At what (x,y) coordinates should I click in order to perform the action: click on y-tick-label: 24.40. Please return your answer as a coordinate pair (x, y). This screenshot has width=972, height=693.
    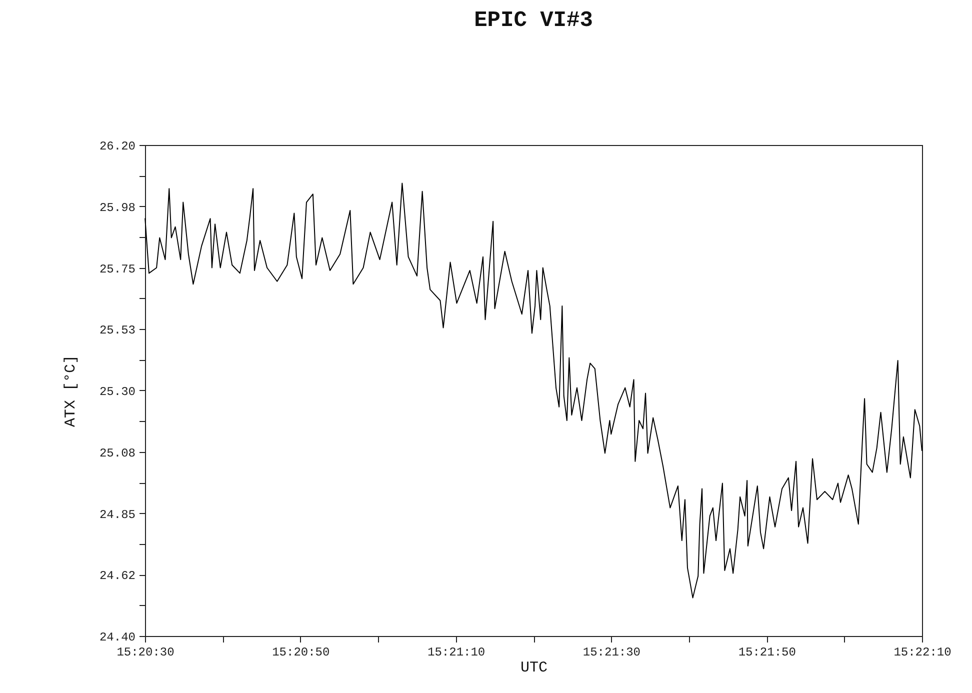
    Looking at the image, I should click on (117, 637).